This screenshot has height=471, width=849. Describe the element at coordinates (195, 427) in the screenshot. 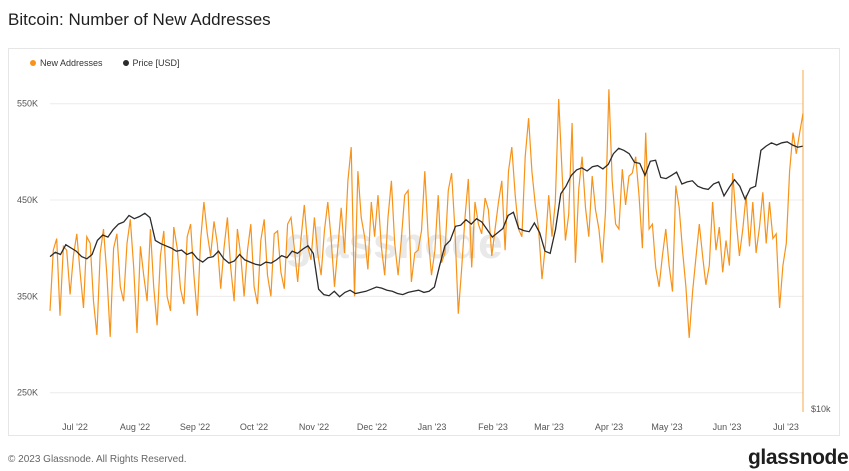

I see `x-tick-label: Sep '22` at that location.